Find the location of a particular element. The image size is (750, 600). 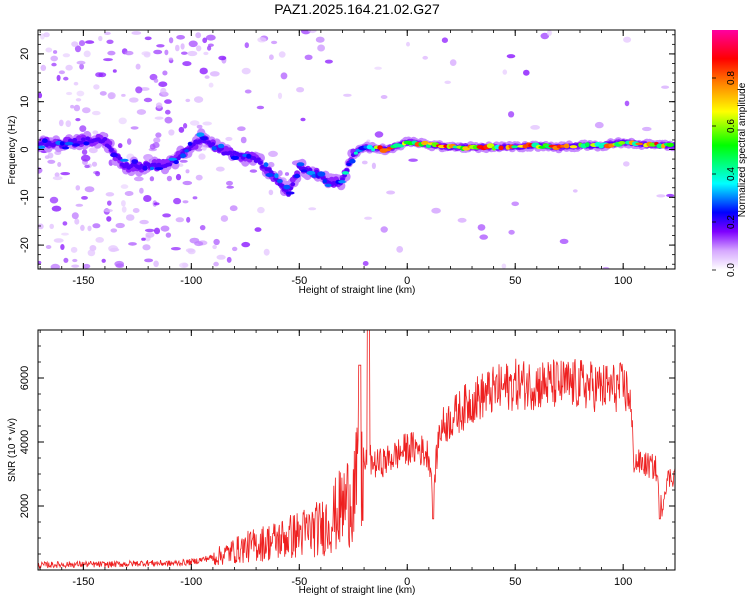

snr-y-tick-label: 4000 is located at coordinates (25, 442).